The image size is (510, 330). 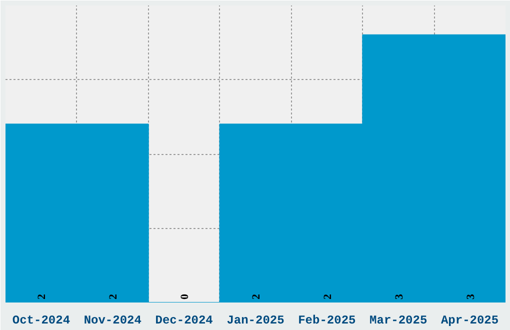 I want to click on x-tick-label: Feb-2025, so click(x=327, y=321).